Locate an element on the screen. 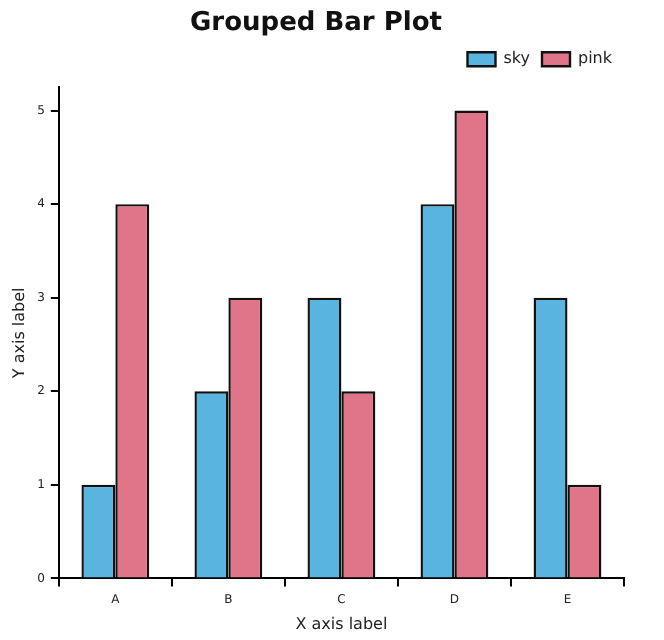  chart-title: Grouped Bar Plot is located at coordinates (316, 23).